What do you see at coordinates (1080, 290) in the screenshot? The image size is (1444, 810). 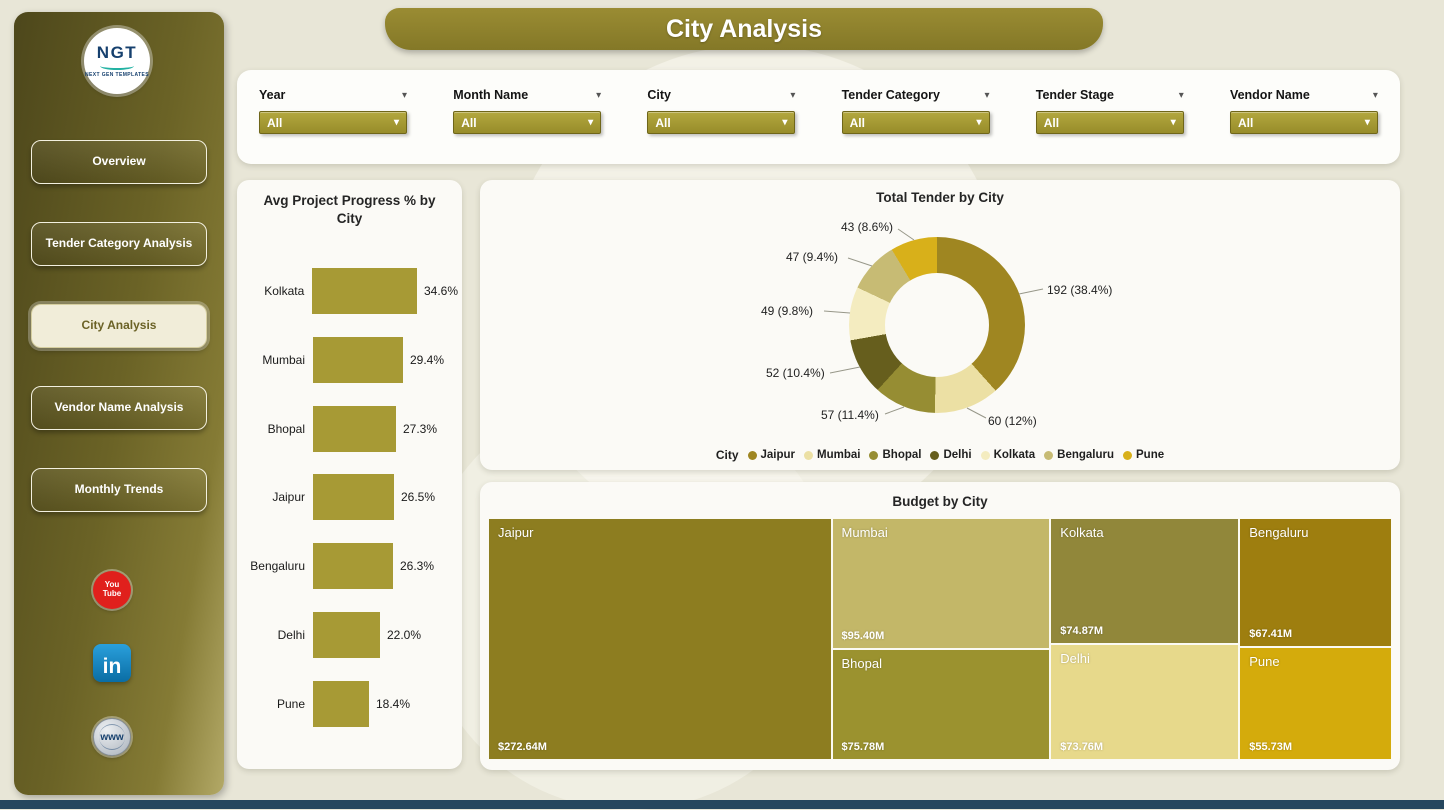 I see `donut-label: 192 (38.4%)` at bounding box center [1080, 290].